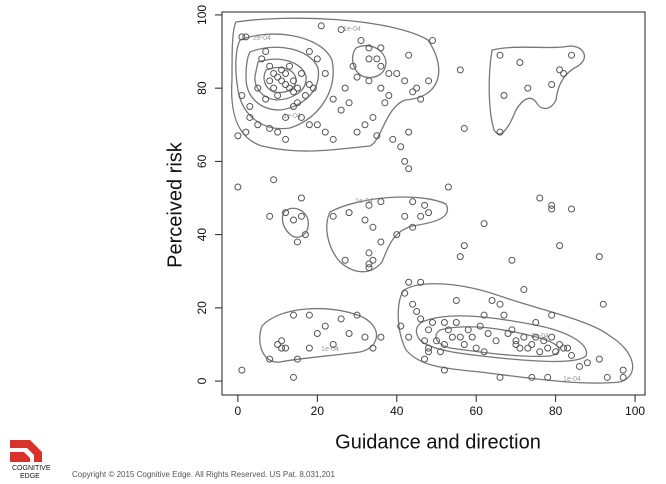 The height and width of the screenshot is (484, 666). Describe the element at coordinates (318, 411) in the screenshot. I see `x-tick-label: 20` at that location.